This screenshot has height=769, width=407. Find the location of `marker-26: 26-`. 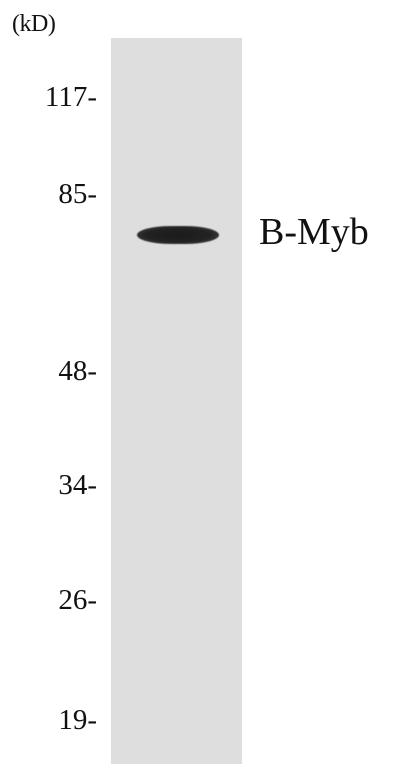

marker-26: 26- is located at coordinates (77, 600).